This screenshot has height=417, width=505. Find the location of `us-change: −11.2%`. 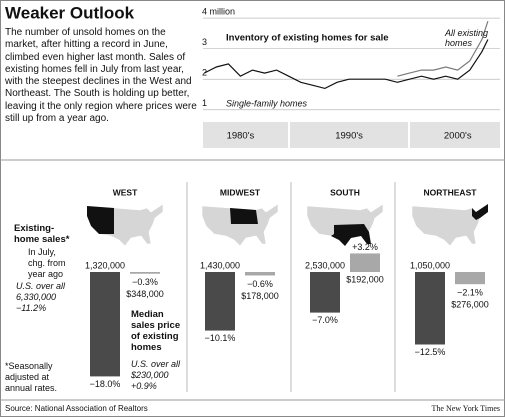

us-change: −11.2% is located at coordinates (31, 308).